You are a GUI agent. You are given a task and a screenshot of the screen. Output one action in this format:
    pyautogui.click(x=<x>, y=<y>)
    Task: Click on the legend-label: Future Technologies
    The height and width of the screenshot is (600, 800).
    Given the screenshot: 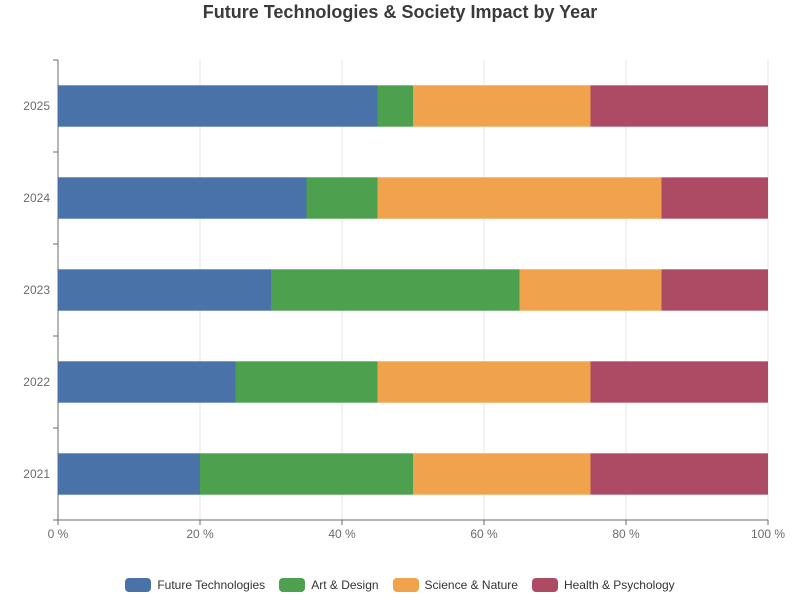 What is the action you would take?
    pyautogui.click(x=211, y=585)
    